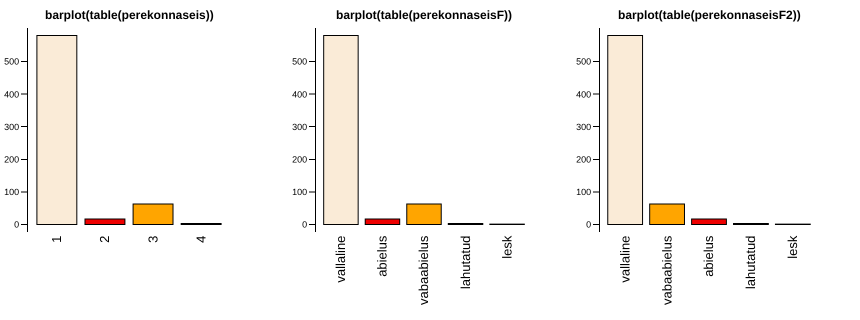 Image resolution: width=860 pixels, height=320 pixels. Describe the element at coordinates (709, 15) in the screenshot. I see `chart-title: barplot(table(perekonnaseisF2))` at that location.